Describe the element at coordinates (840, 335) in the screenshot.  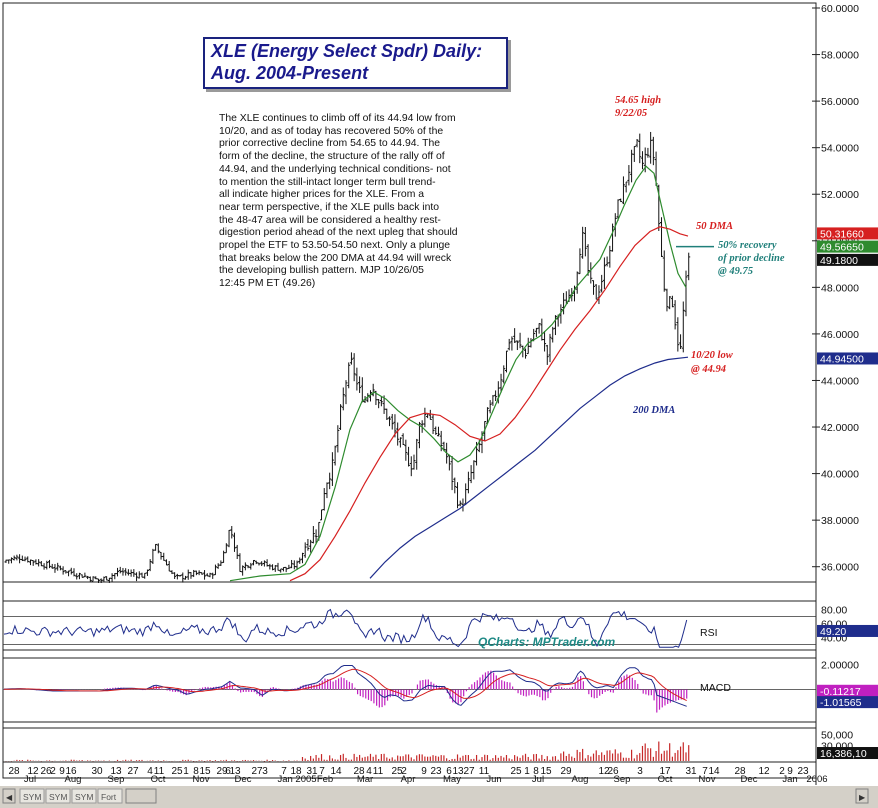
I see `price-axis-label: 46.0000` at that location.